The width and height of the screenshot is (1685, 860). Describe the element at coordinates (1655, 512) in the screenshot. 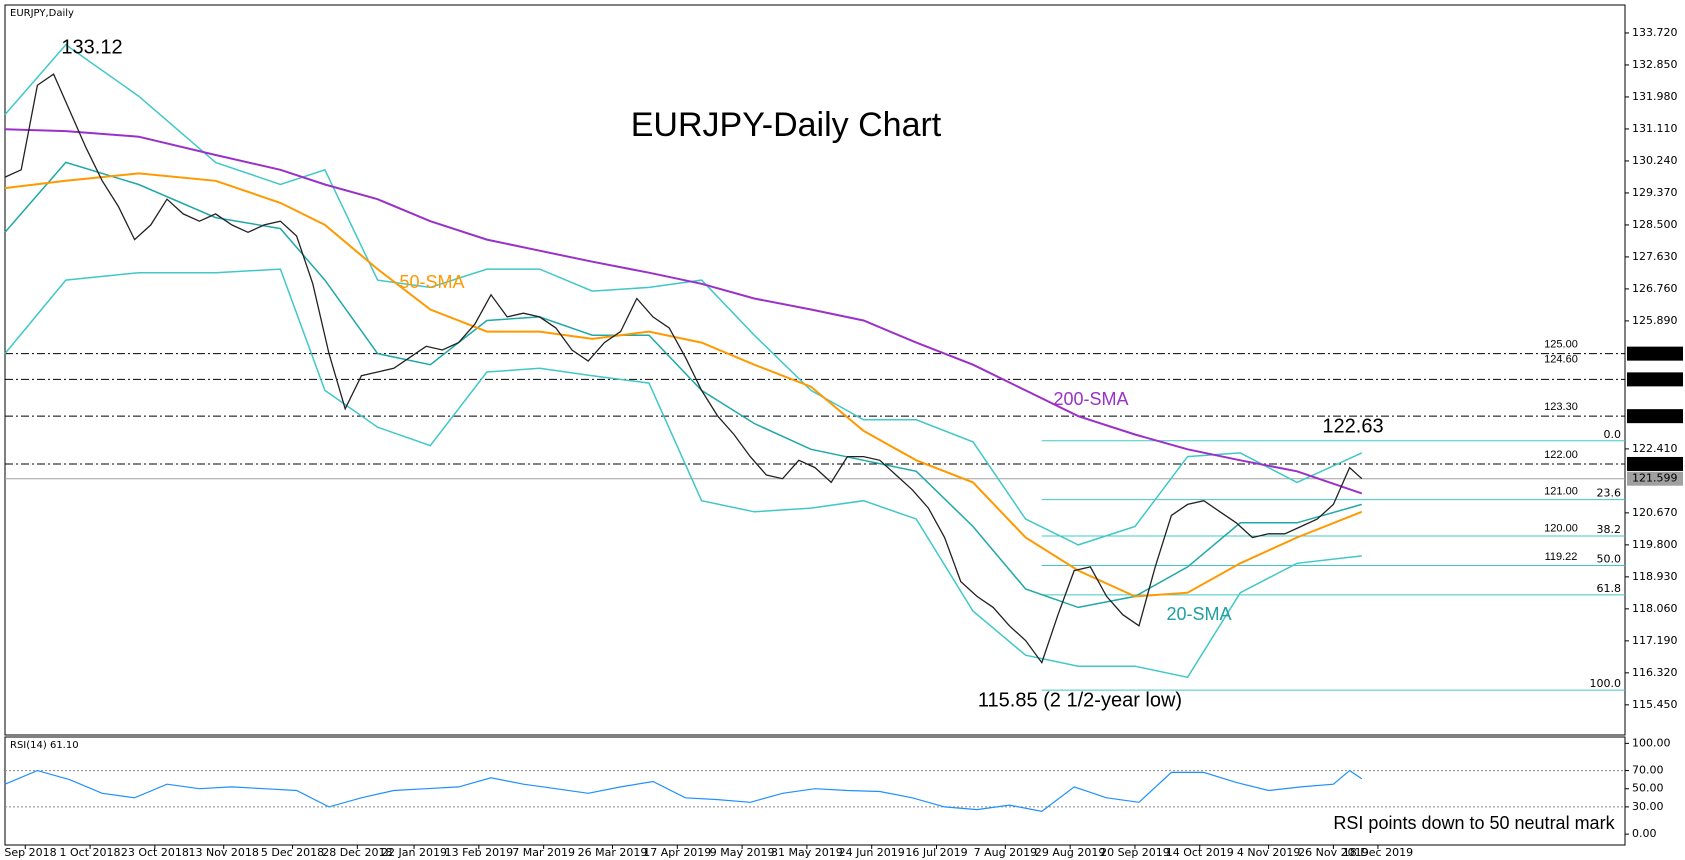

I see `y-tick-label: 120.670` at that location.